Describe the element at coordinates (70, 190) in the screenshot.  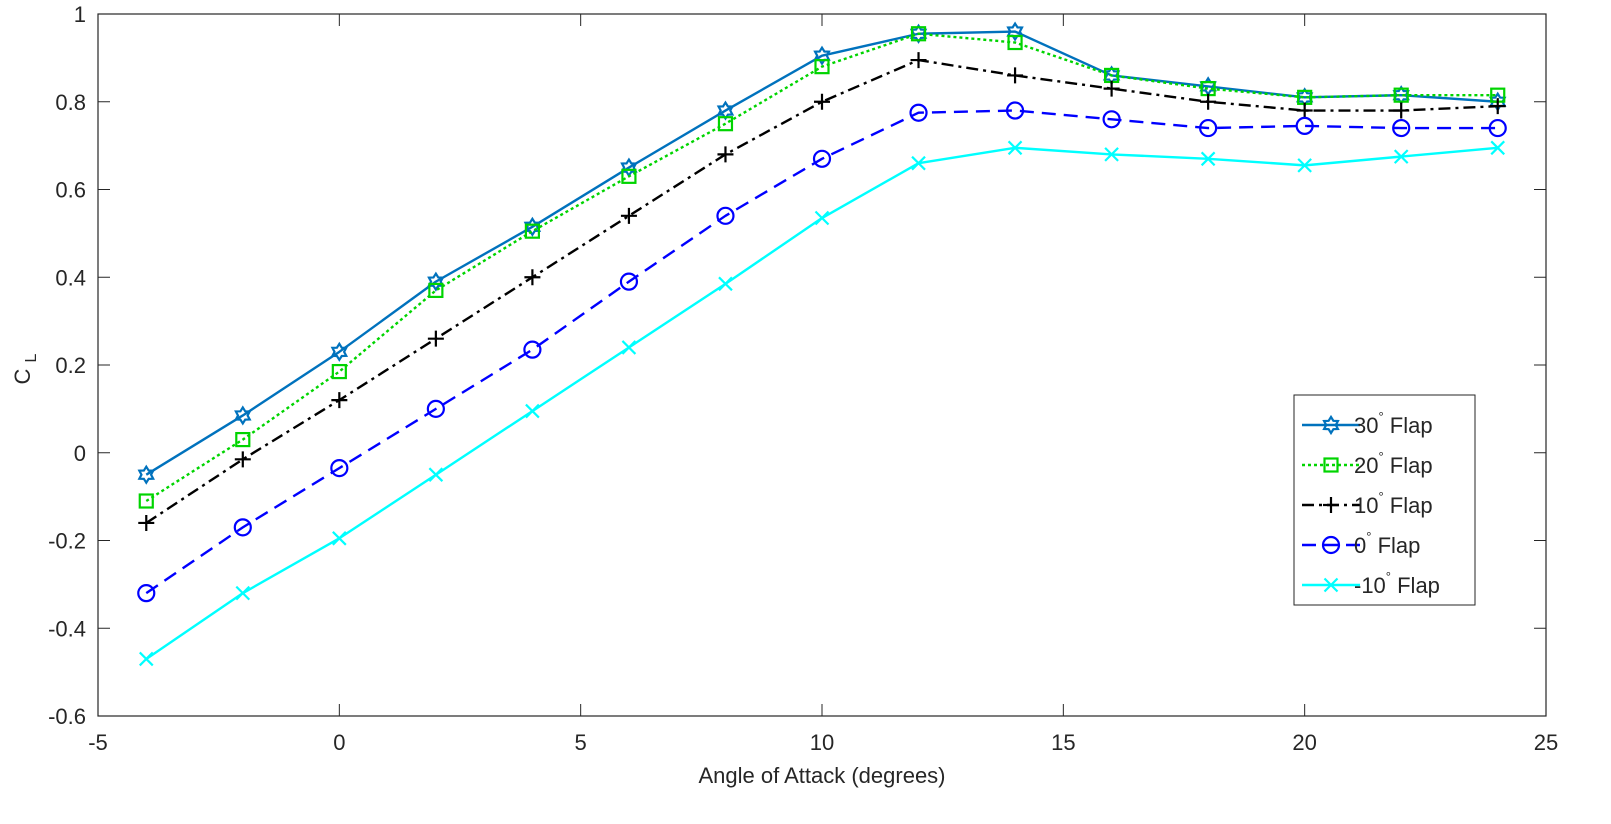
I see `y-tick-label: 0.6` at that location.